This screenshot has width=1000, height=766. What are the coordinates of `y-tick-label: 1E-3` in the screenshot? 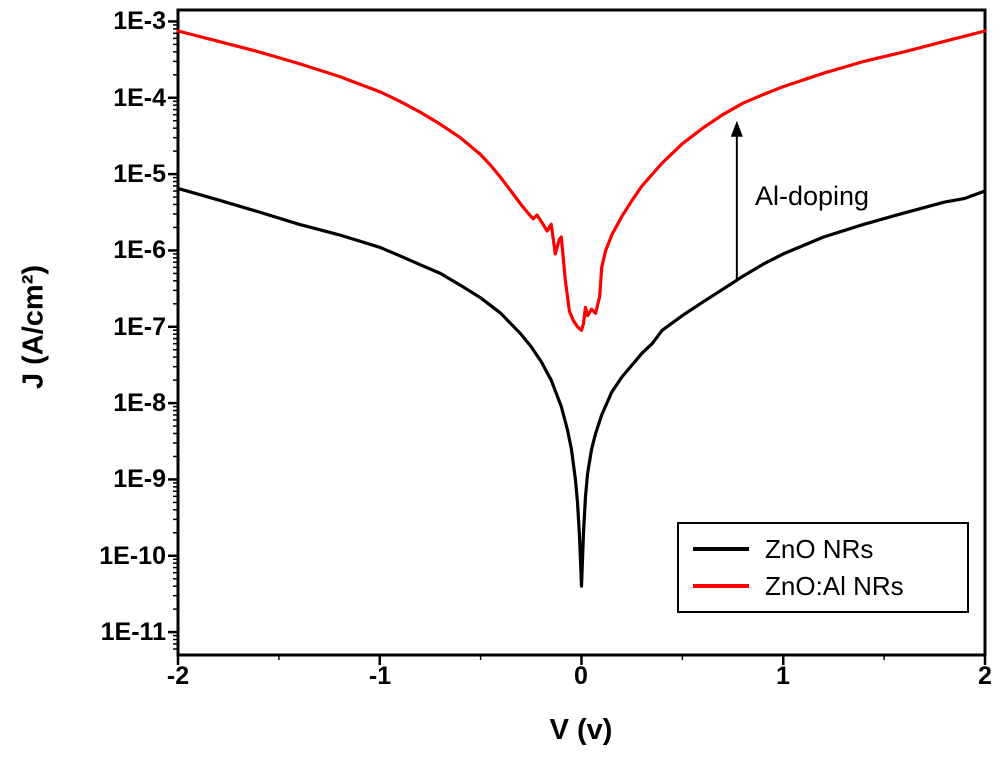 It's located at (139, 21).